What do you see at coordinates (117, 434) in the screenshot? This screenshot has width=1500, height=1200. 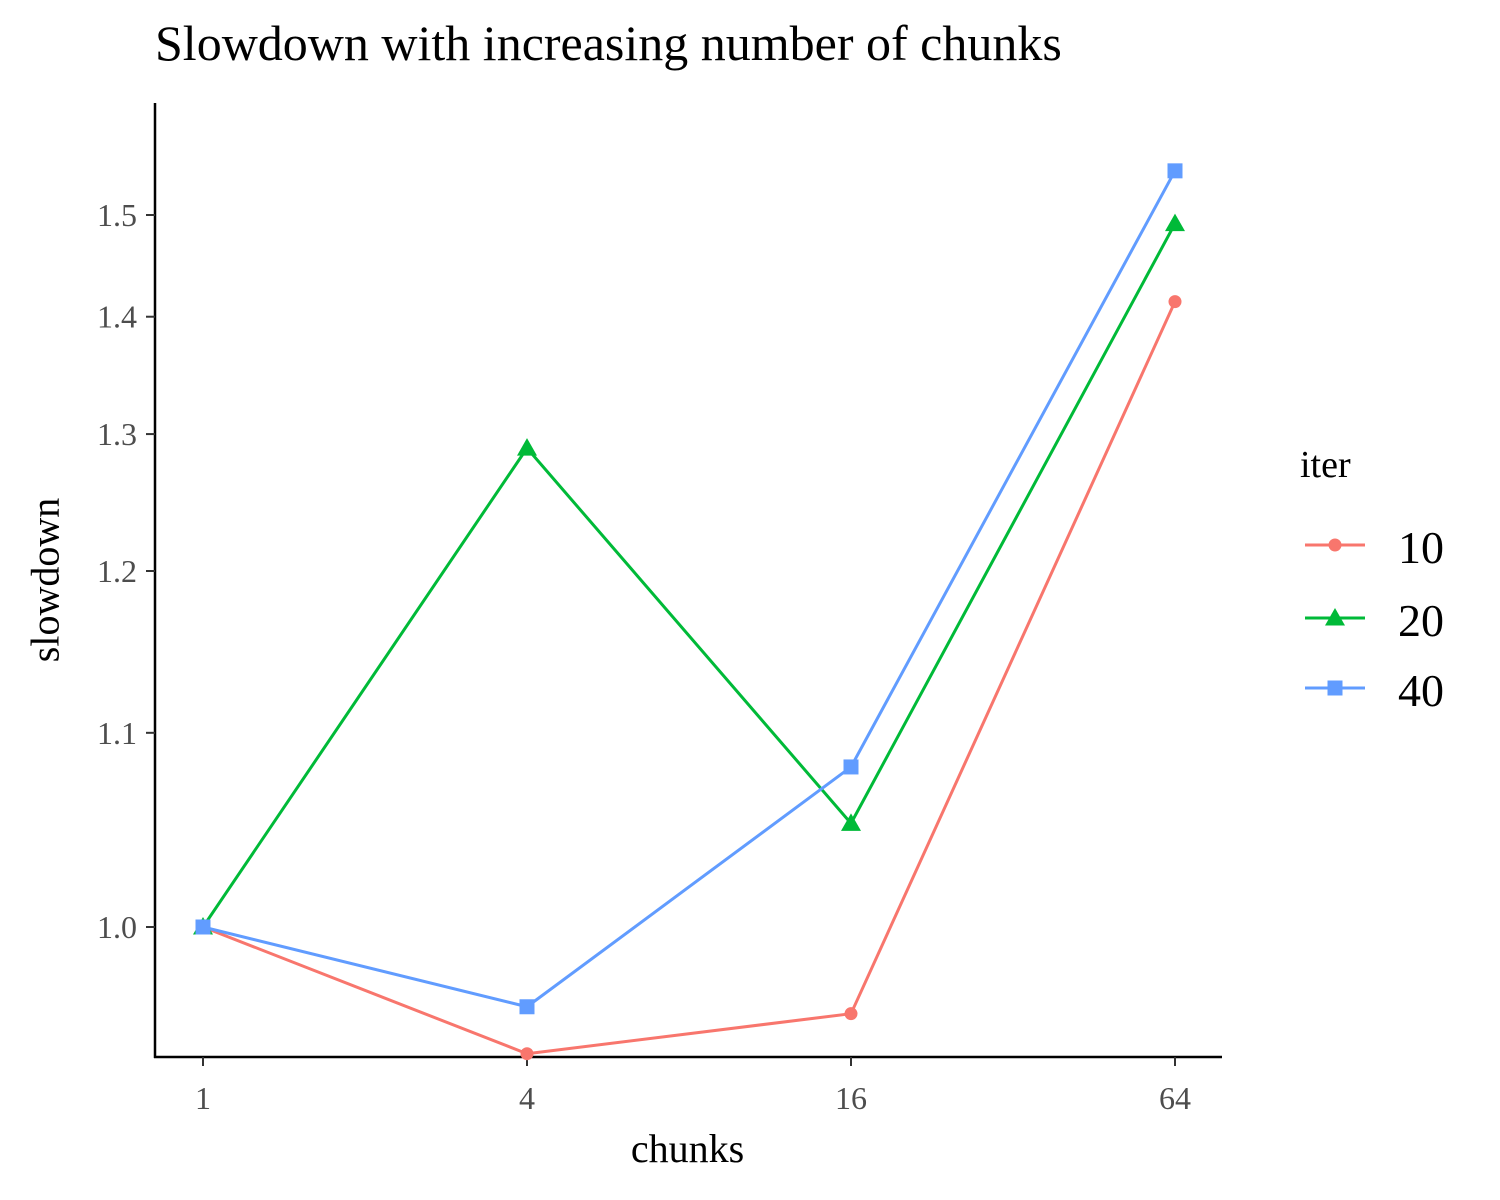 I see `y-tick-label: 1.3` at bounding box center [117, 434].